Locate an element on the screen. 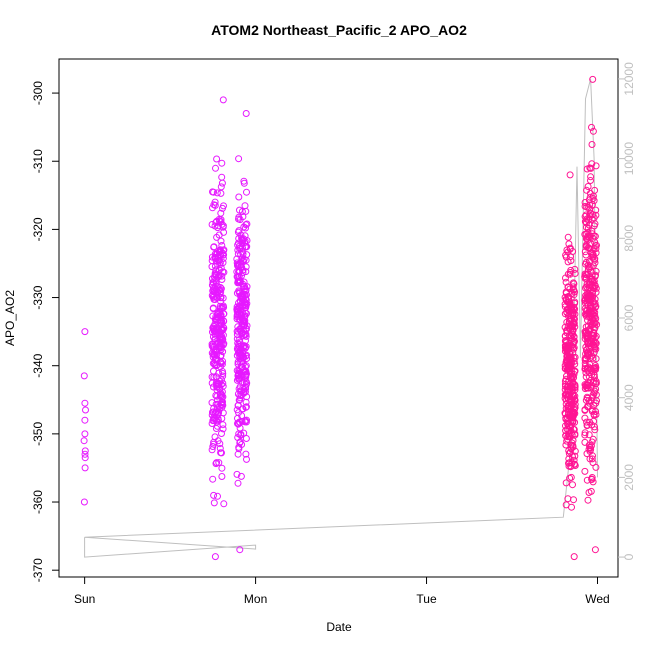 This screenshot has width=650, height=650. y-tick-label: -310 is located at coordinates (38, 161).